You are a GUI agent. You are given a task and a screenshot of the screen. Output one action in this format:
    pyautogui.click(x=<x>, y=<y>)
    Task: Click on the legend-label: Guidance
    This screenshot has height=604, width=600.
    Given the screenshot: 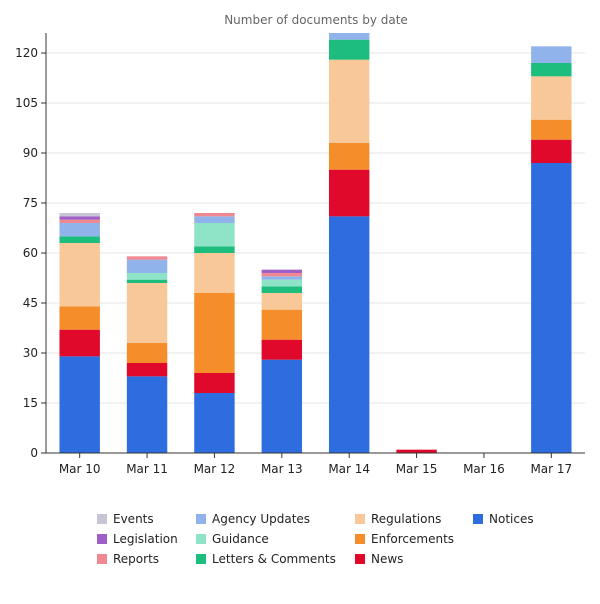 What is the action you would take?
    pyautogui.click(x=240, y=539)
    